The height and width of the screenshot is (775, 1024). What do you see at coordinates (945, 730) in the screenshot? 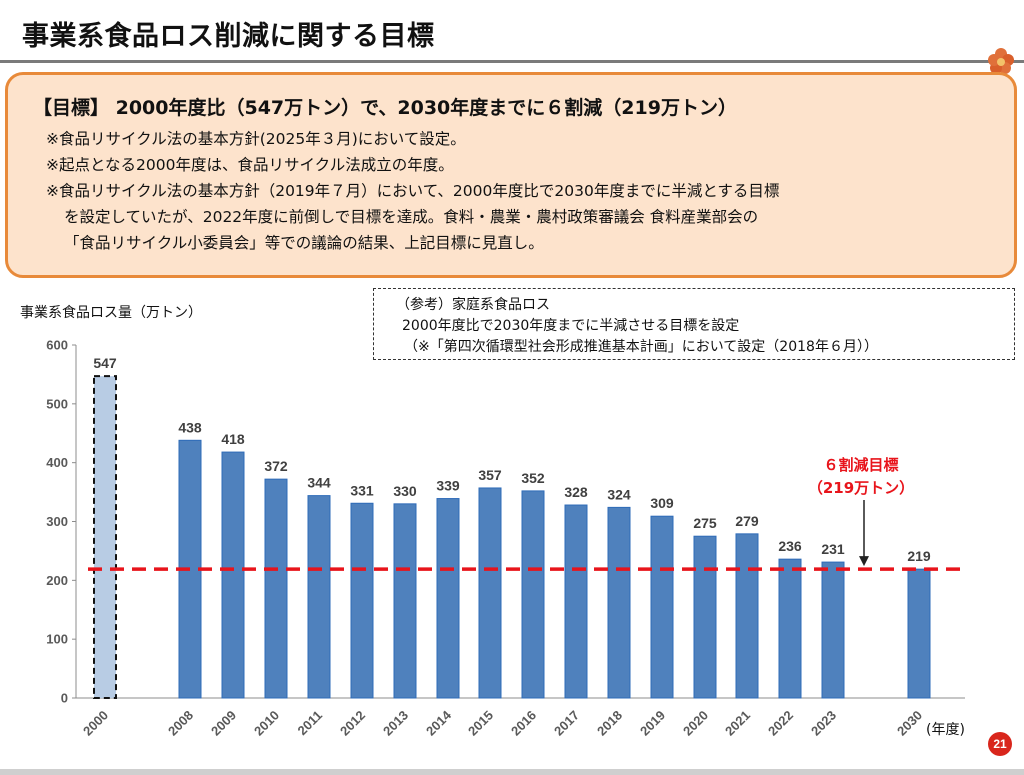
I see `x-axis-unit: (年度)` at bounding box center [945, 730].